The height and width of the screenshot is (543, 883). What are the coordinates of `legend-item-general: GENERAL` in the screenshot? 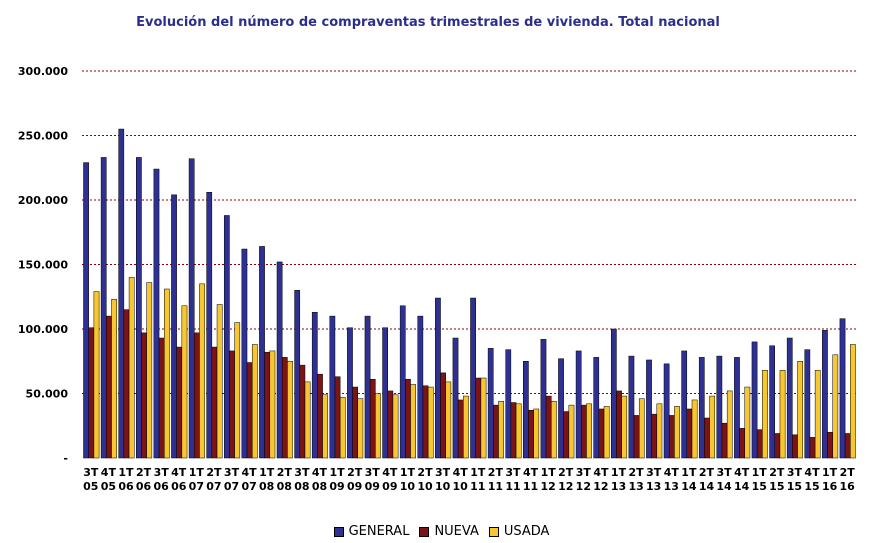 It's located at (371, 531).